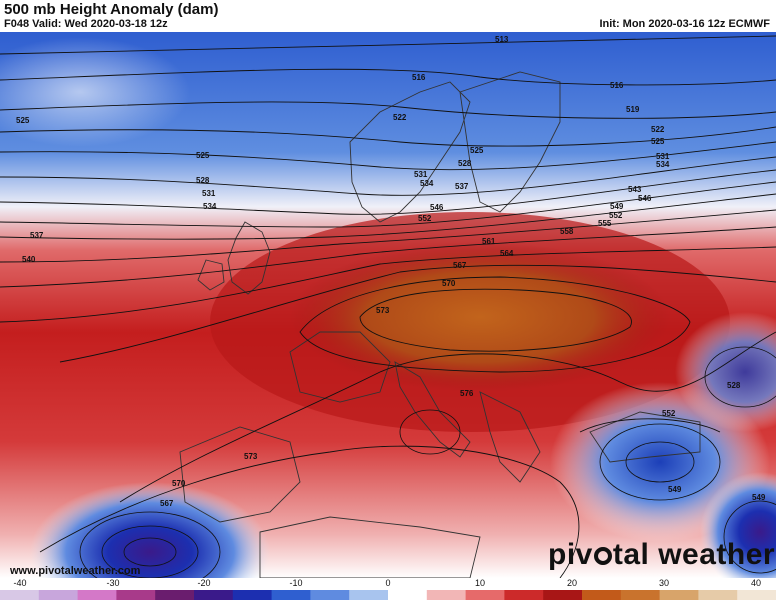 The image size is (776, 600). Describe the element at coordinates (572, 583) in the screenshot. I see `colorbar-tick: 20` at that location.